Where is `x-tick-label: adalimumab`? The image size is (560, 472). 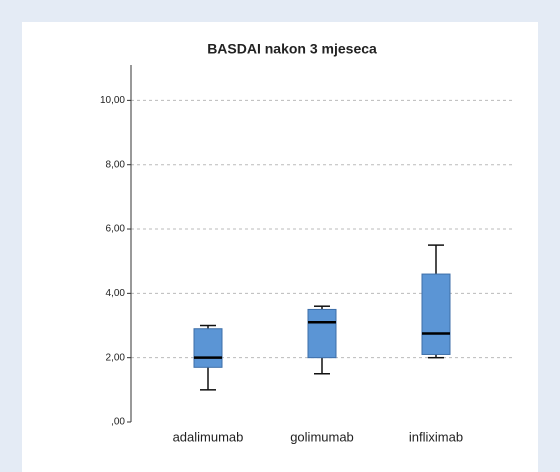
x-tick-label: adalimumab is located at coordinates (208, 436).